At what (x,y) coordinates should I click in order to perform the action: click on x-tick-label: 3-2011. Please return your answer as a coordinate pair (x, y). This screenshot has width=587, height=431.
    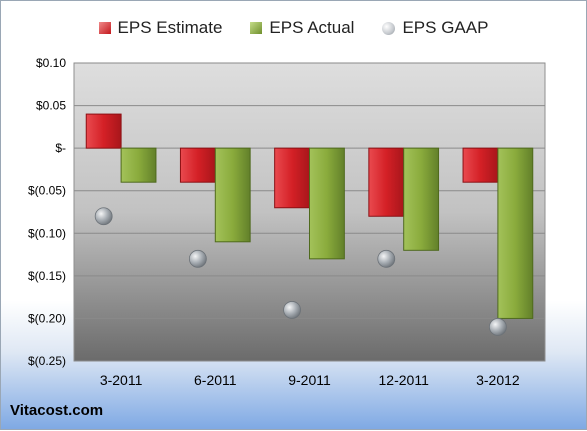
    Looking at the image, I should click on (121, 380).